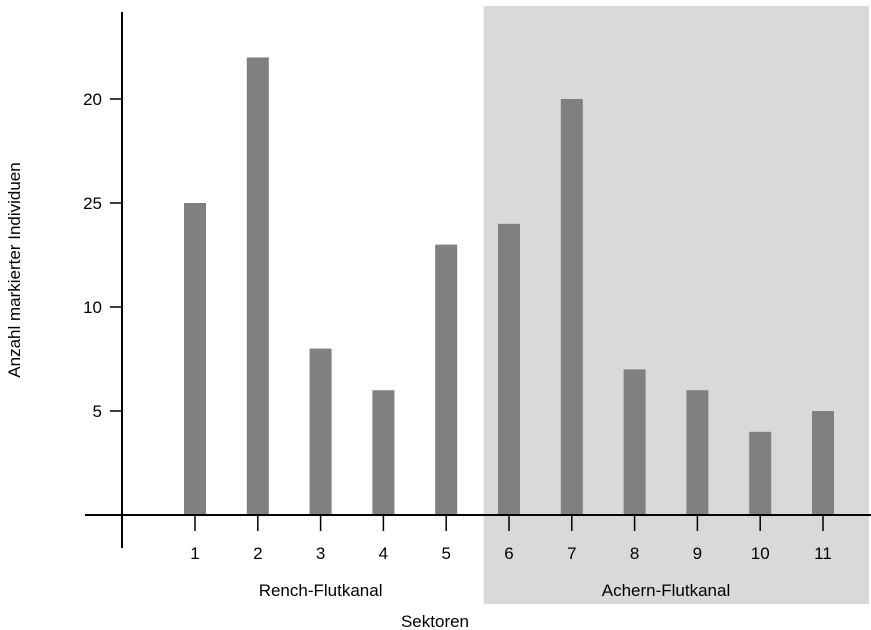  I want to click on y-tick-label-4: 20, so click(92, 99).